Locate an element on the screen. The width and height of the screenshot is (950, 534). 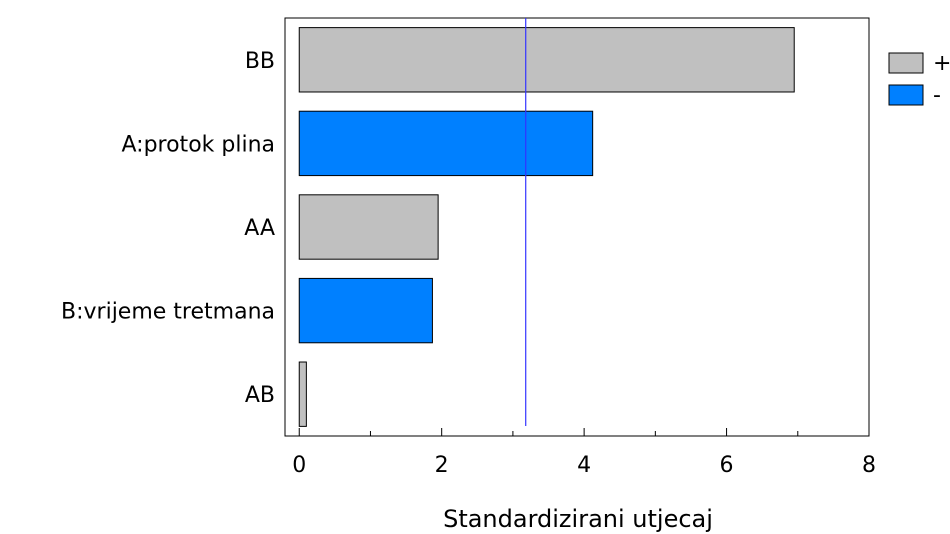
category-label: A:protok plina is located at coordinates (199, 144).